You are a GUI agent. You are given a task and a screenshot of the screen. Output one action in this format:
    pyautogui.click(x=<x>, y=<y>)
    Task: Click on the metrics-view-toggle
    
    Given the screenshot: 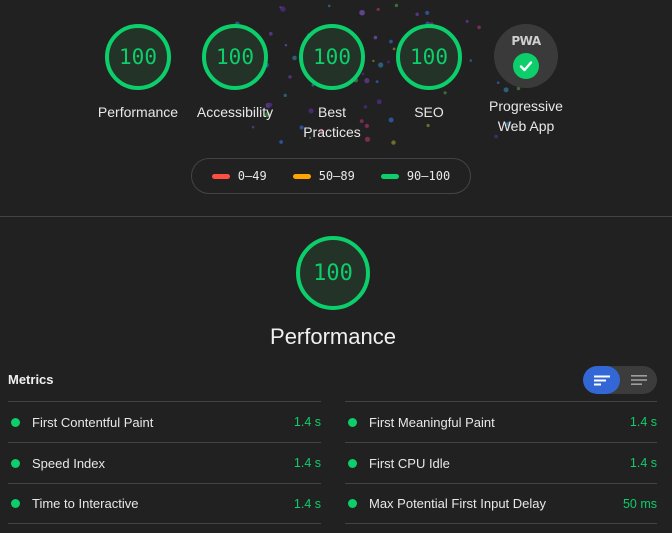 What is the action you would take?
    pyautogui.click(x=620, y=380)
    